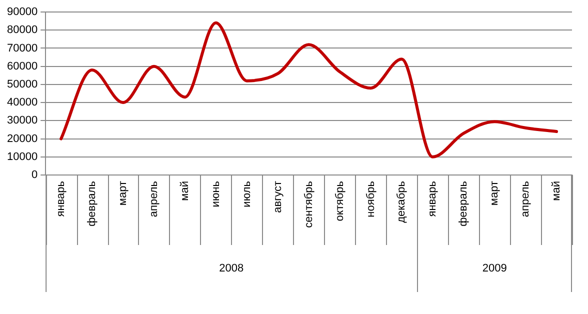  I want to click on y-tick-label: 10000, so click(22, 156).